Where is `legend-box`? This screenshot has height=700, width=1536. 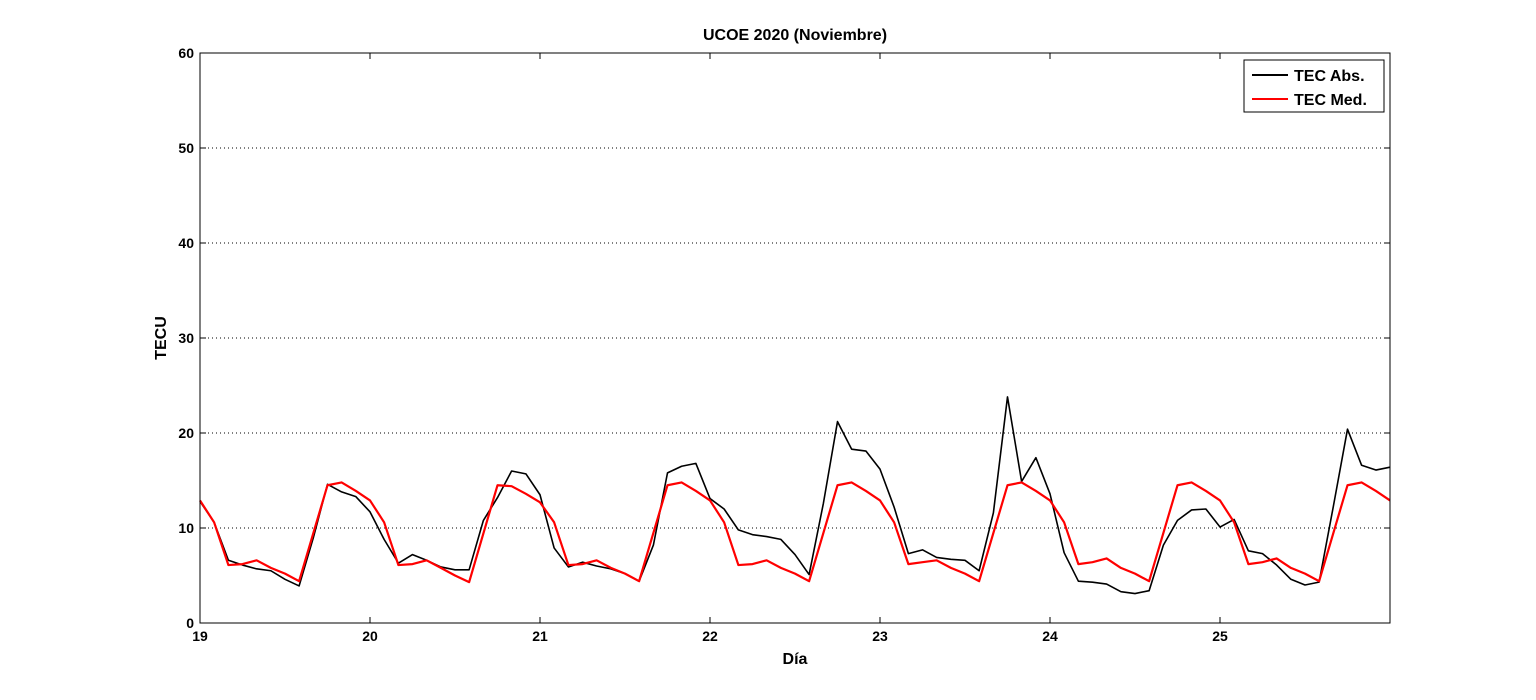
legend-box is located at coordinates (1314, 86).